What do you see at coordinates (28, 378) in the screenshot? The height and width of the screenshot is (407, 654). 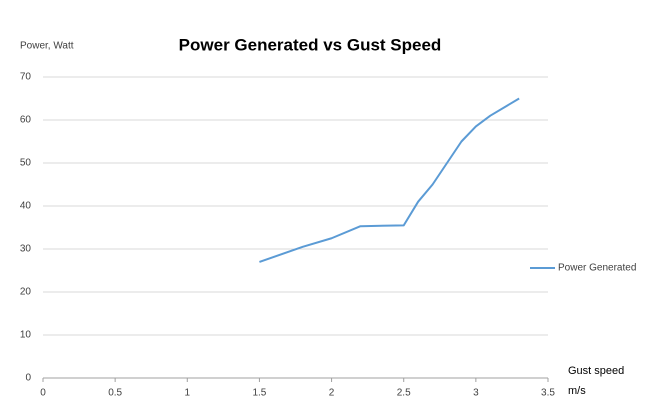 I see `y-tick-label: 0` at bounding box center [28, 378].